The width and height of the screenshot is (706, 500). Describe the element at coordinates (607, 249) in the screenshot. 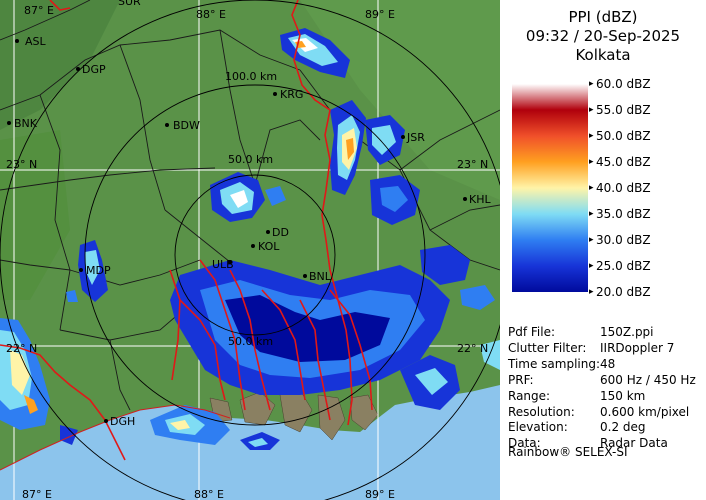

I see `legend-row: ▸ 30.0 dBZ` at that location.